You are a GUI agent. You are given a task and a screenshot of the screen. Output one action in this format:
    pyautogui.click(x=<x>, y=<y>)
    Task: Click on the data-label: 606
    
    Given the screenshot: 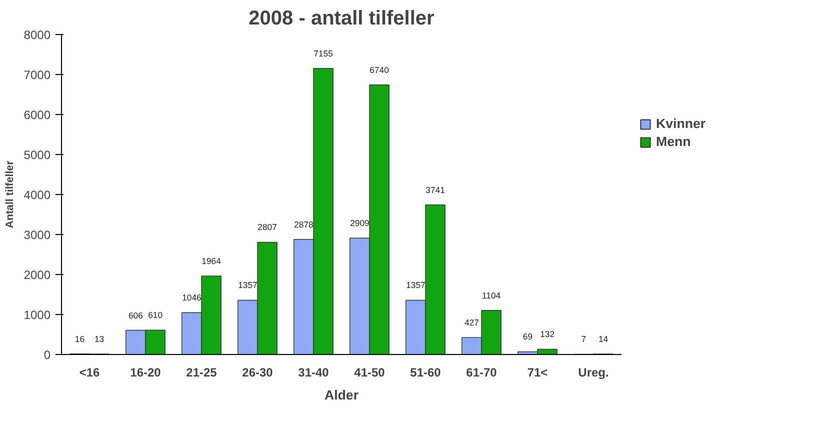 What is the action you would take?
    pyautogui.click(x=136, y=315)
    